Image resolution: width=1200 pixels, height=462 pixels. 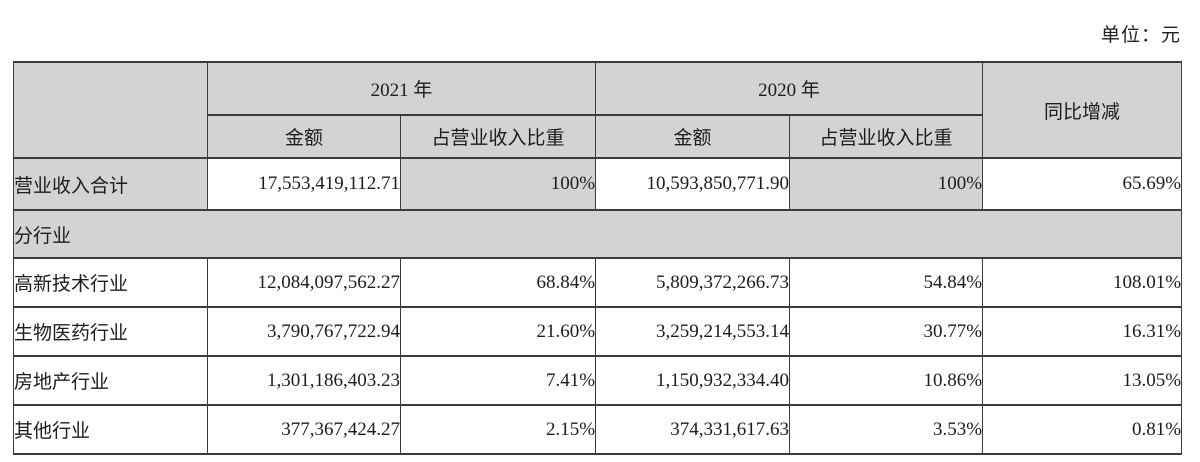 I want to click on cell-share-2021: 7.41%, so click(x=498, y=380).